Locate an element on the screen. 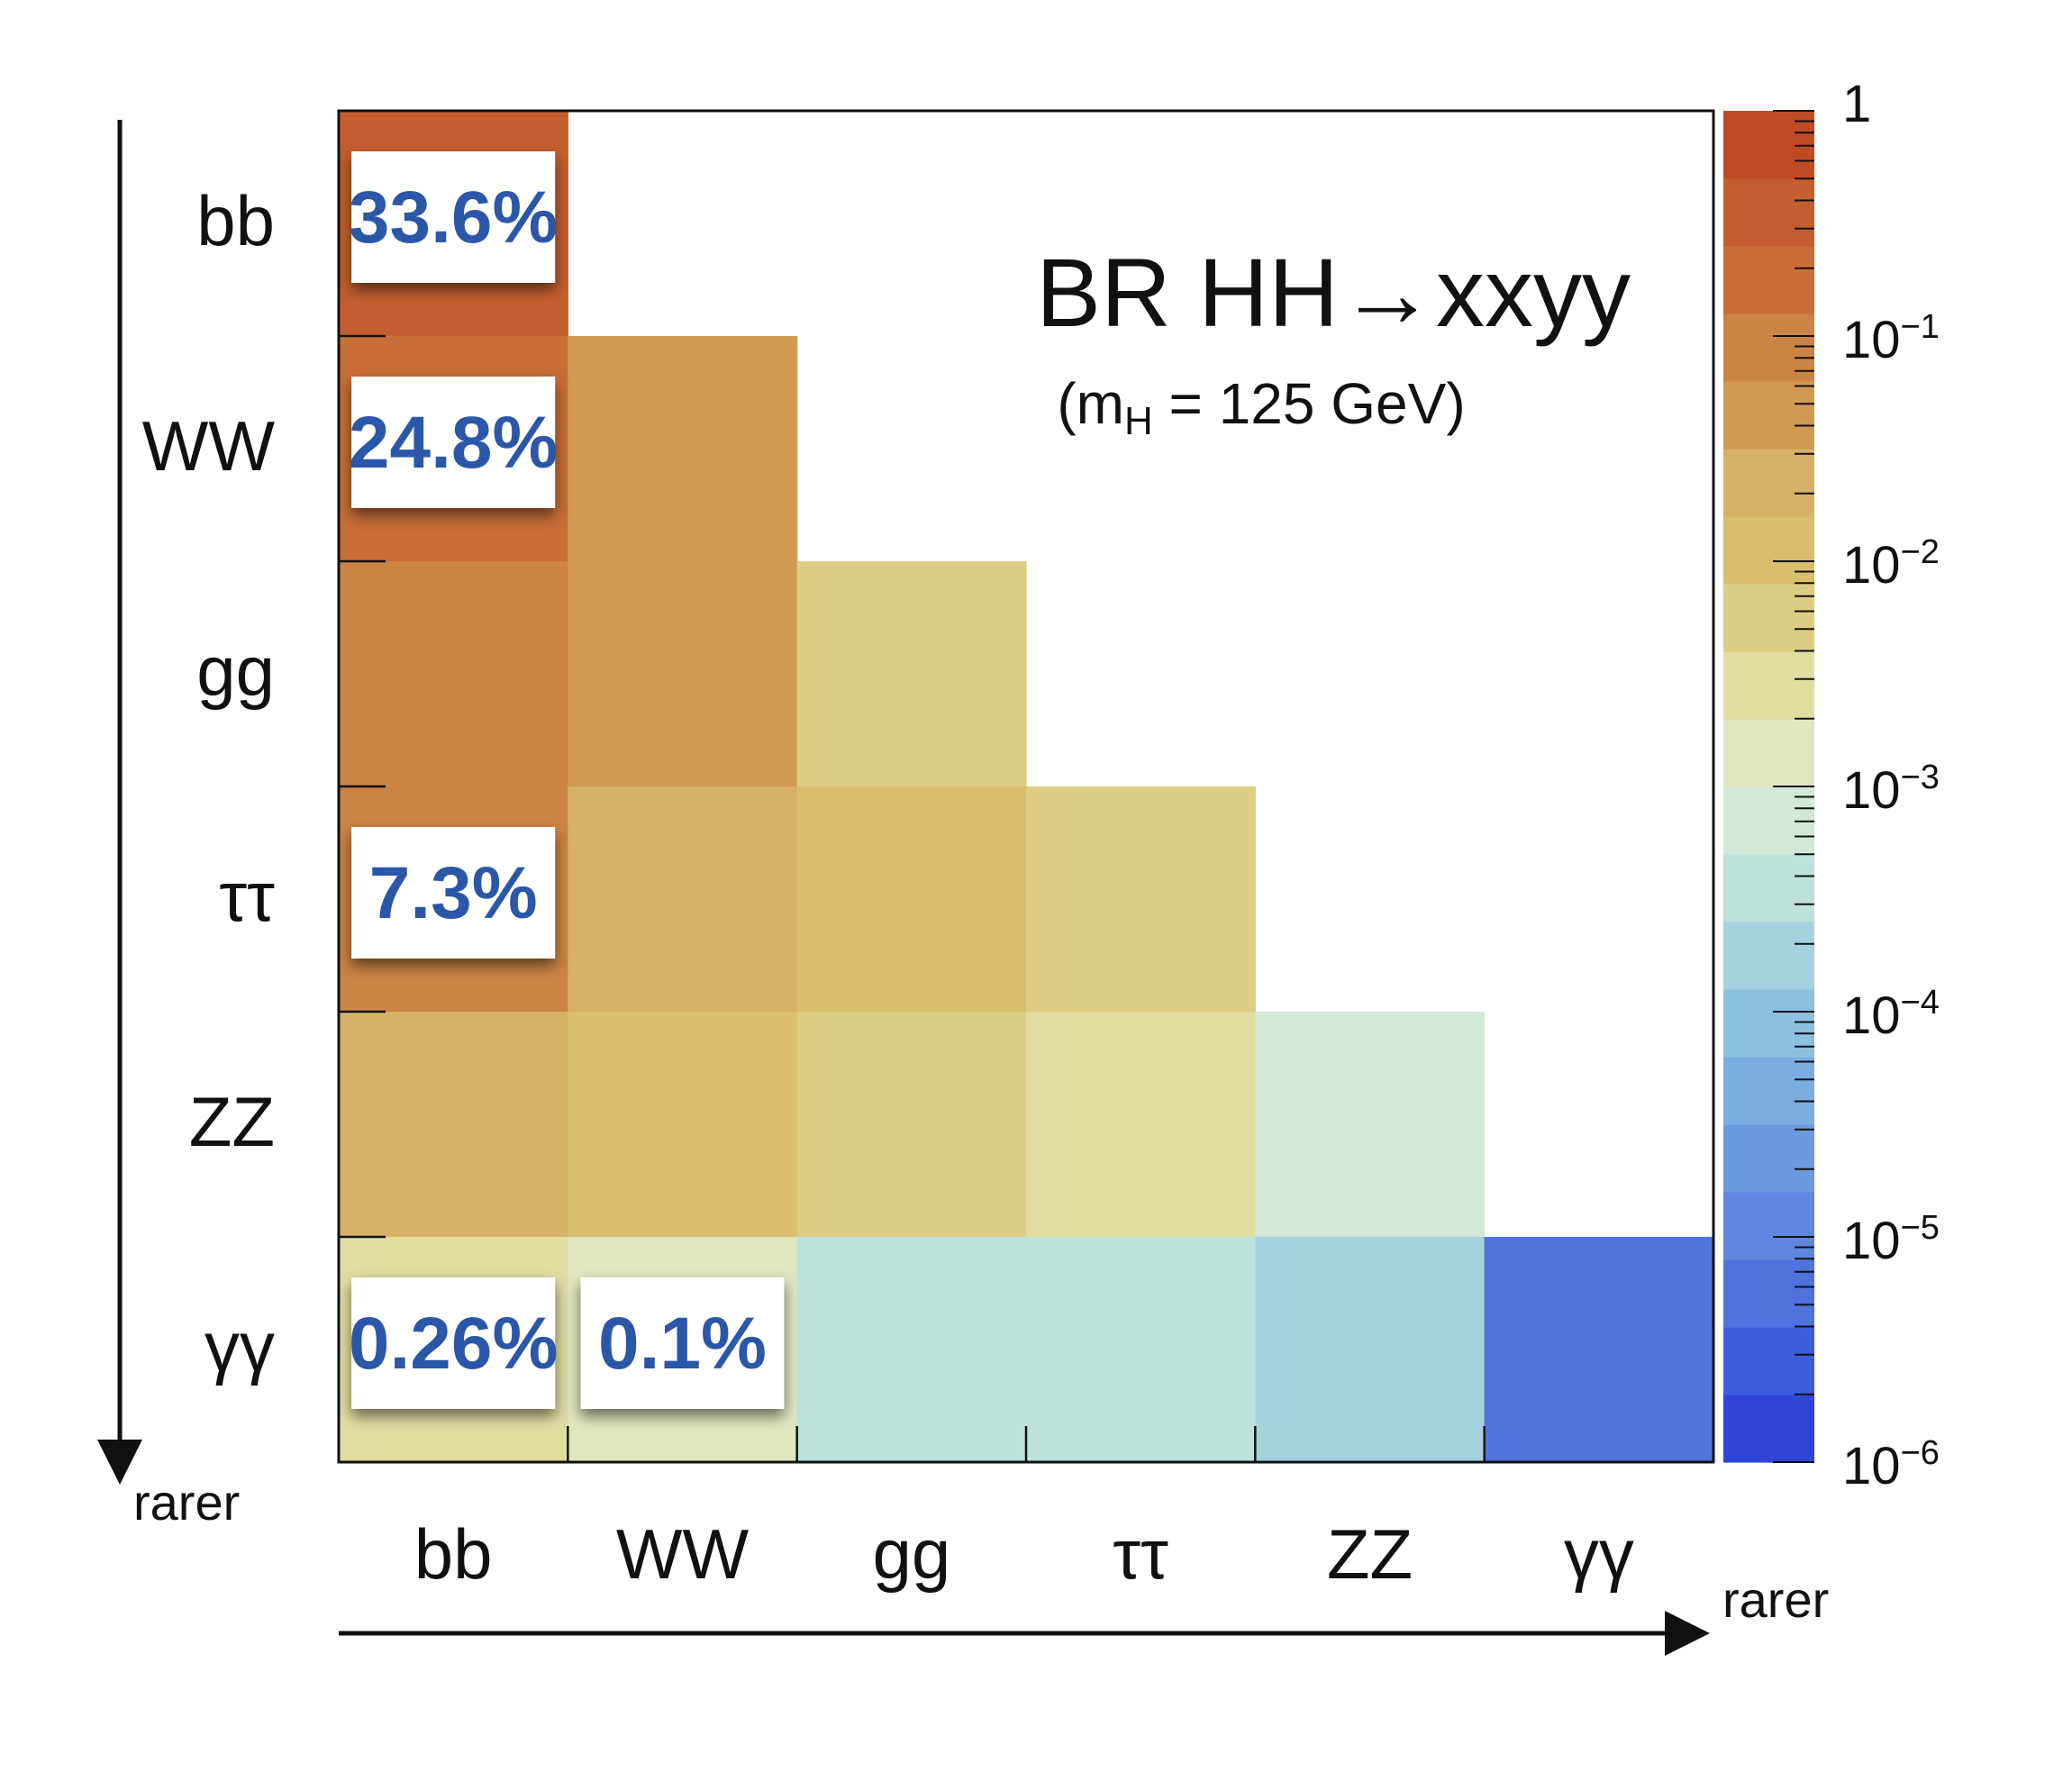  pct-value: 33.6% is located at coordinates (454, 218).